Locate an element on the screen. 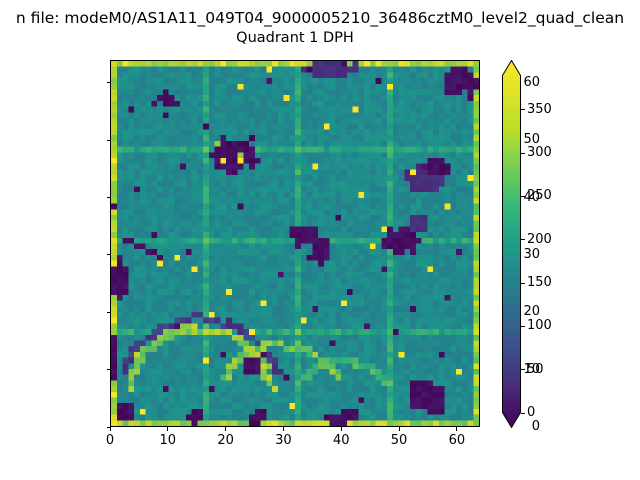 Image resolution: width=640 pixels, height=480 pixels. cbtick-label-100: 100 is located at coordinates (539, 326).